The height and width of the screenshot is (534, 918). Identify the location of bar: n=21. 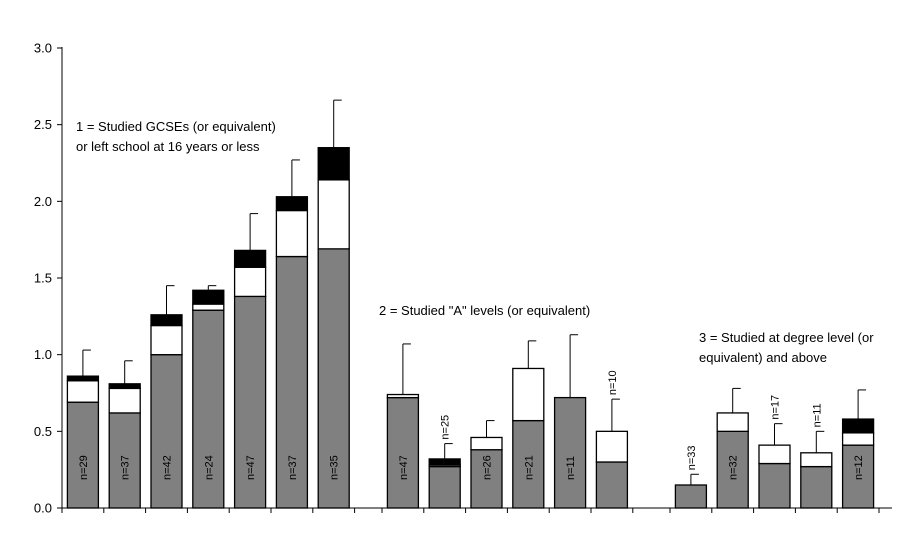
(528, 424).